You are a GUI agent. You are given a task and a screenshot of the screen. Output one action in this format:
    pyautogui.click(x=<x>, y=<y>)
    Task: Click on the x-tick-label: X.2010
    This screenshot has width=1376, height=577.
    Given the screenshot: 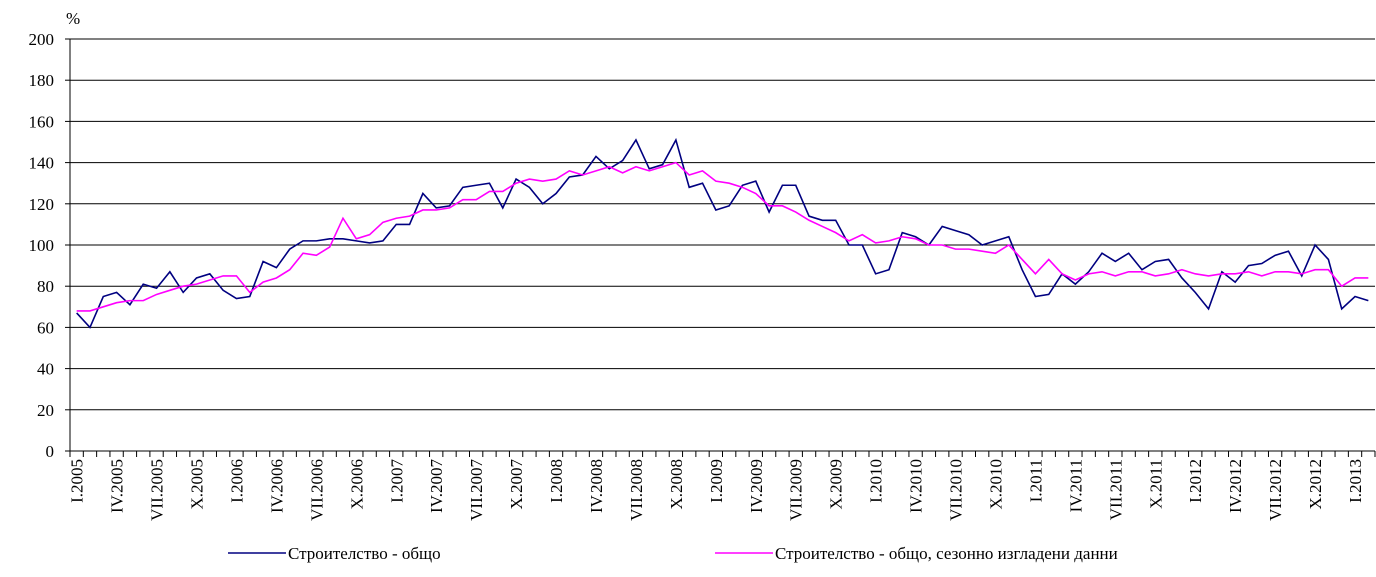 What is the action you would take?
    pyautogui.click(x=995, y=484)
    